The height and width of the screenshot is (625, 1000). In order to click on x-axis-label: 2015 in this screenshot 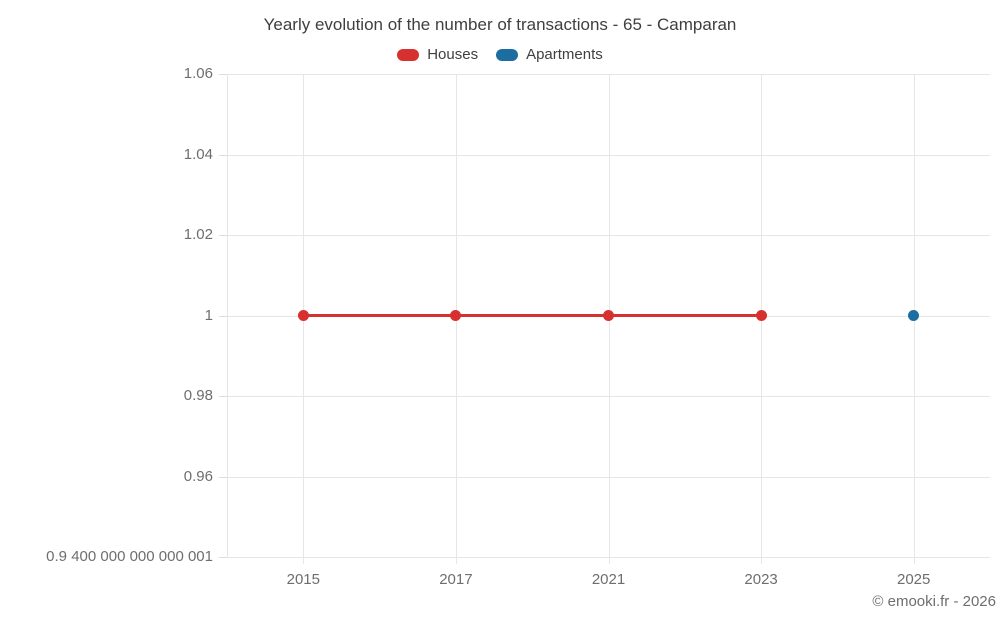, I will do `click(303, 579)`.